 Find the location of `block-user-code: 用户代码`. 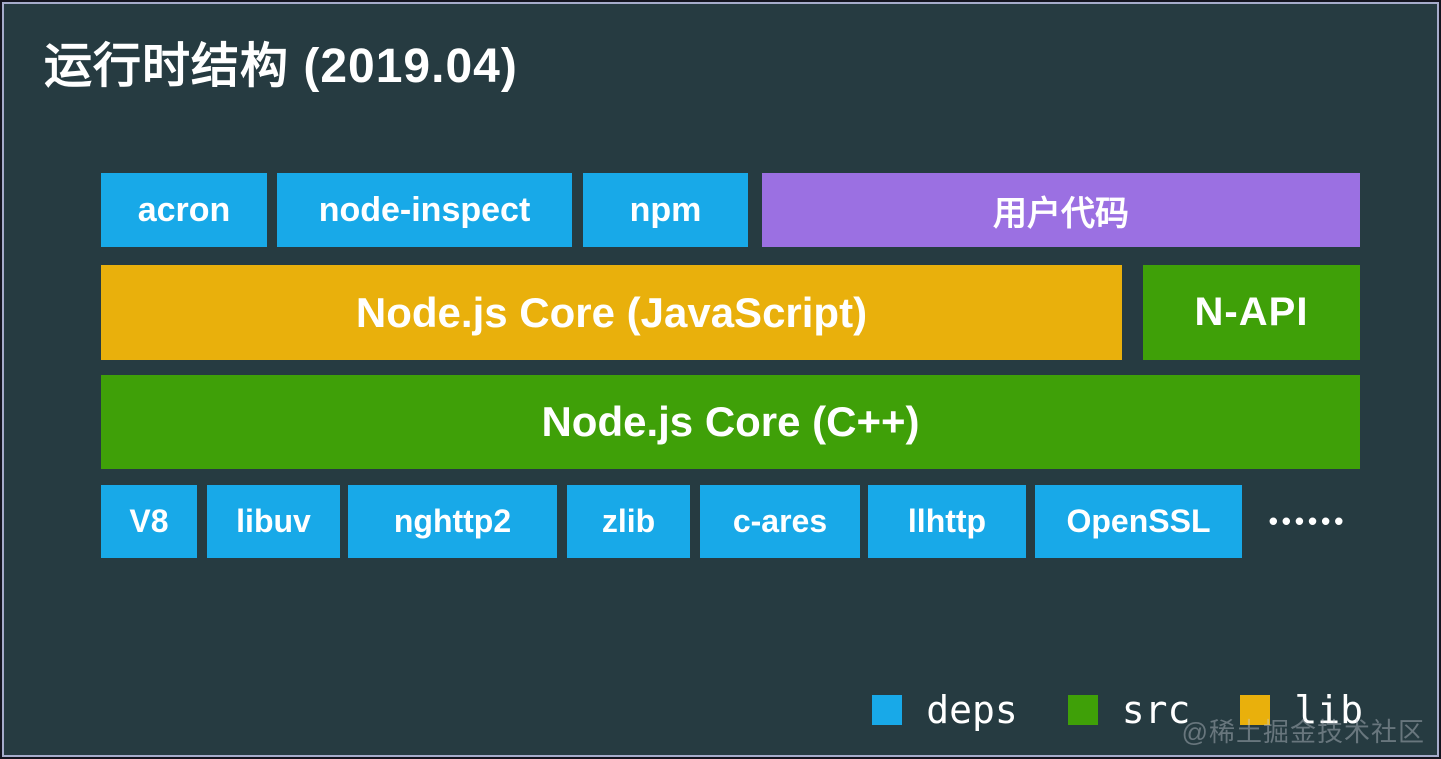

block-user-code: 用户代码 is located at coordinates (1061, 210).